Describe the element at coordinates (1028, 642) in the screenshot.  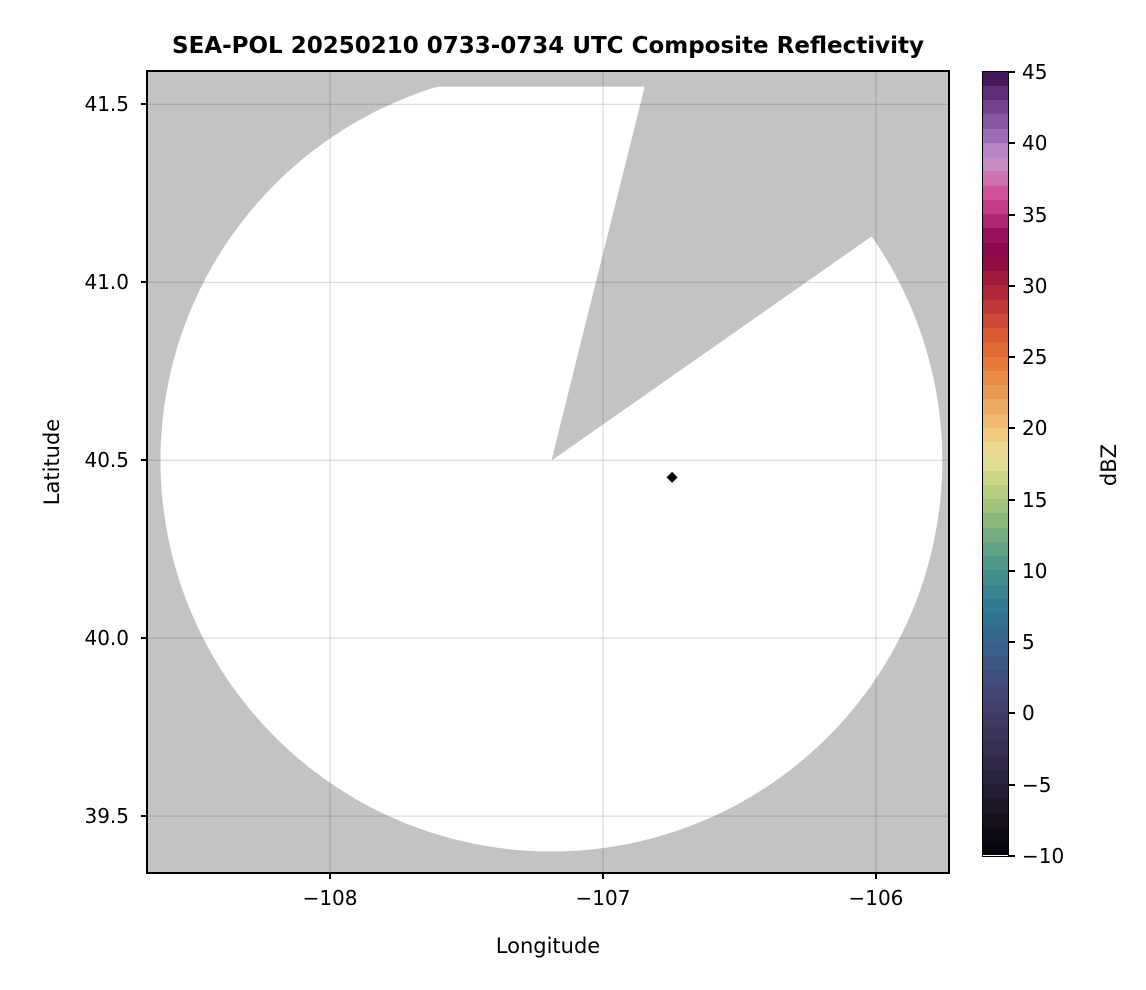
I see `colorbar-tick-label: 5` at that location.